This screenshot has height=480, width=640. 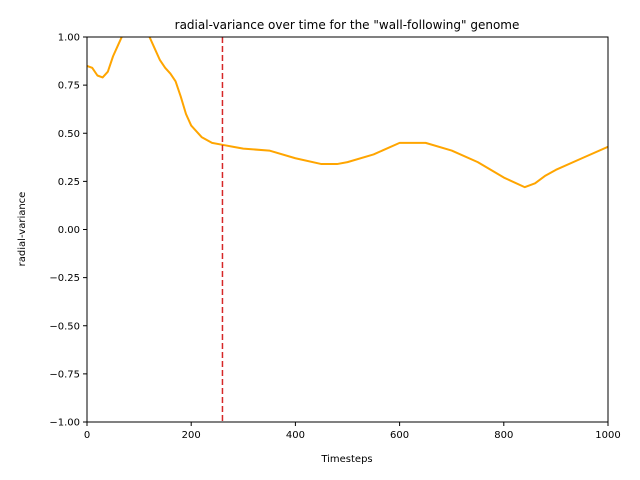 I want to click on x-tick-label: 200, so click(x=191, y=435).